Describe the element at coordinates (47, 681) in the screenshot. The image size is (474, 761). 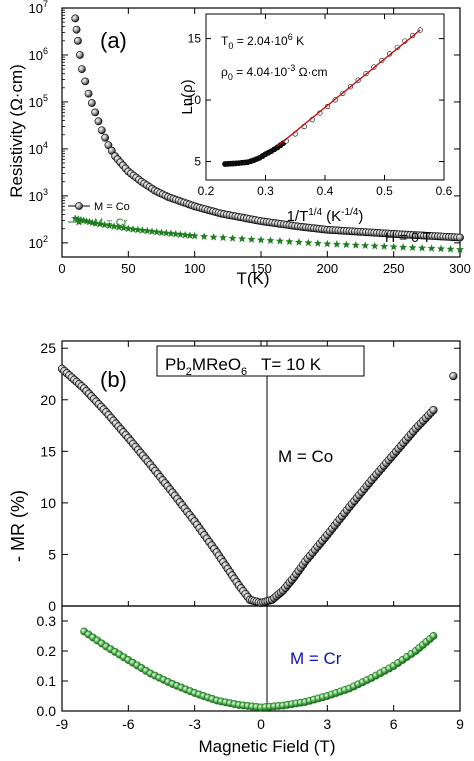
I see `c-ytick-label: 0.1` at that location.